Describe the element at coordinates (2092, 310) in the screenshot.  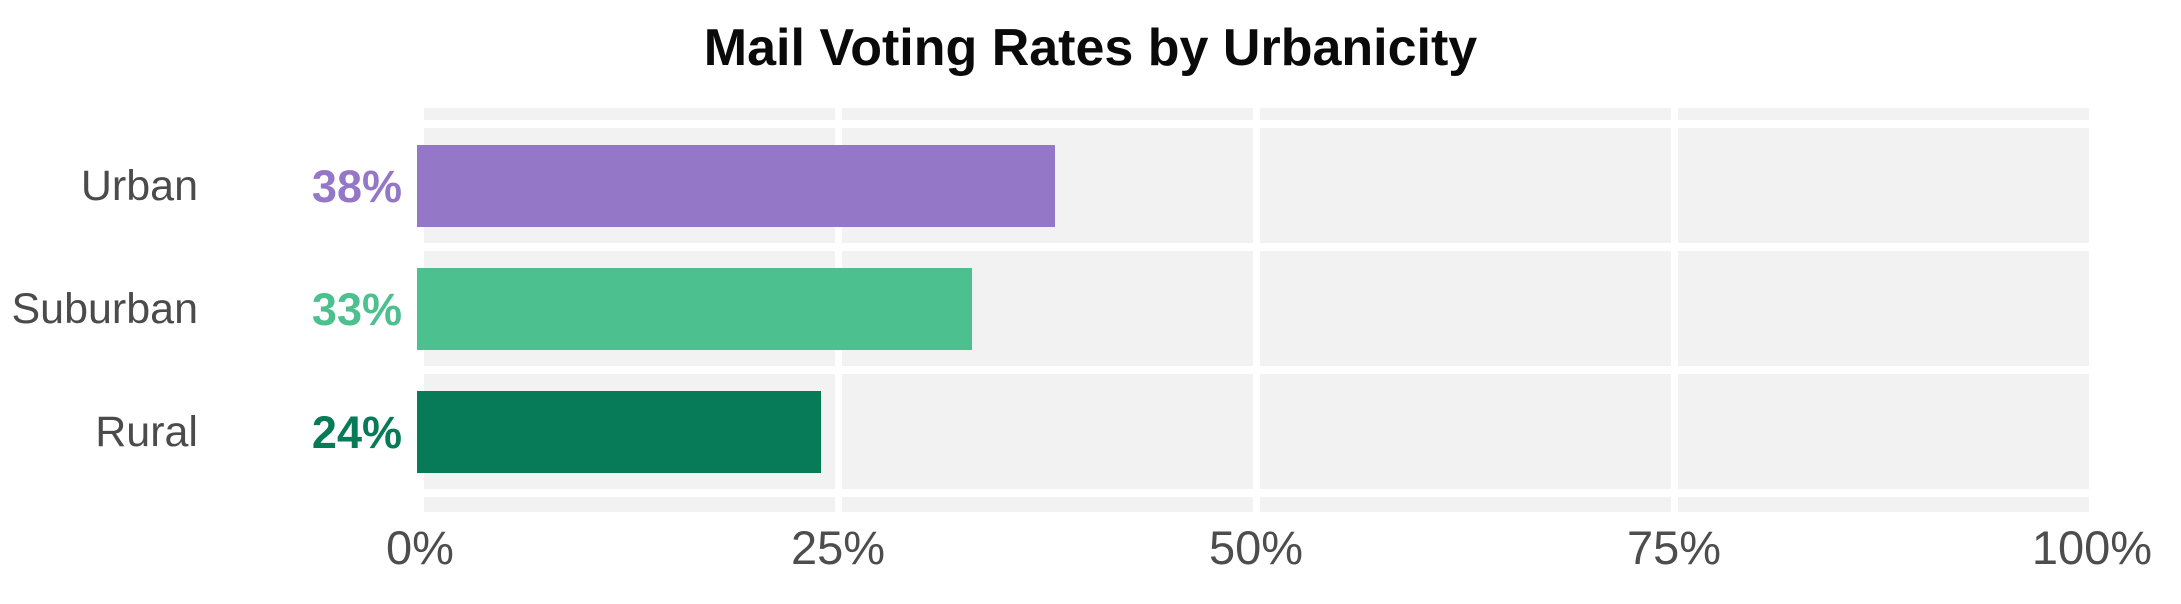
I see `gridline-100%` at that location.